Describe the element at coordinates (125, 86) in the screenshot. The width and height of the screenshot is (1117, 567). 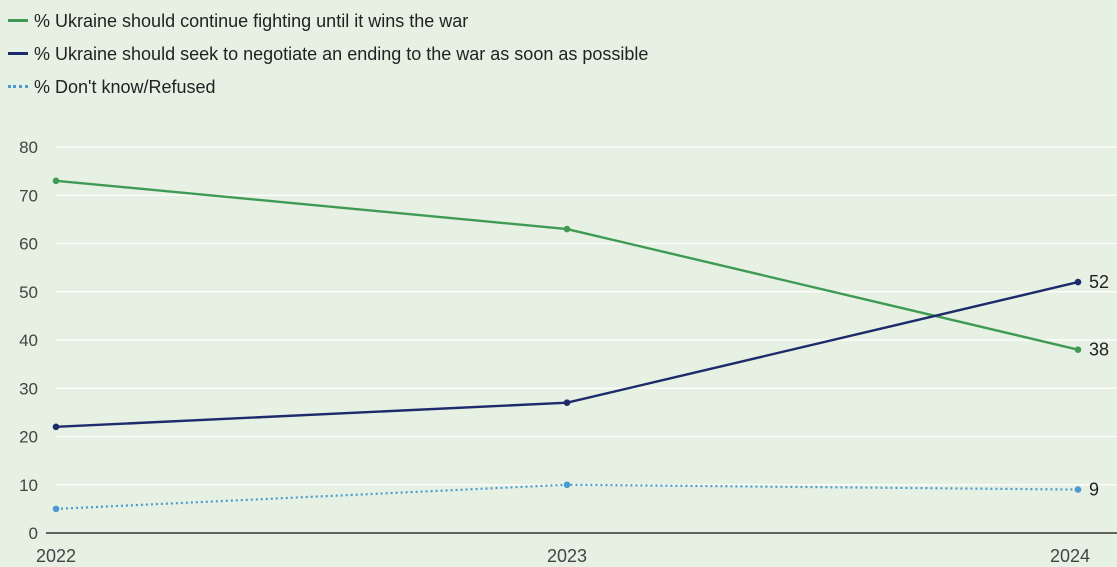
I see `legend-label-dont-know: % Don't know/Refused` at that location.